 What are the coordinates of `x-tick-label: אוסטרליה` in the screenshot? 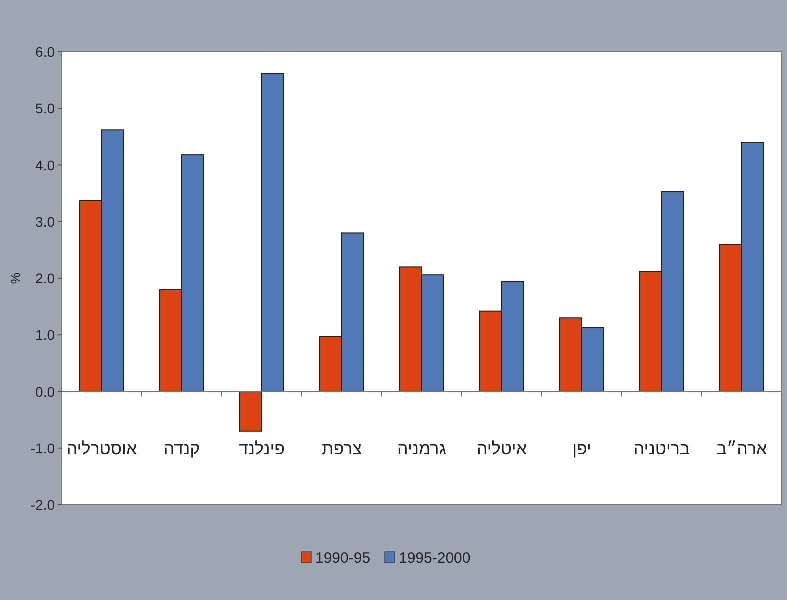 It's located at (102, 448).